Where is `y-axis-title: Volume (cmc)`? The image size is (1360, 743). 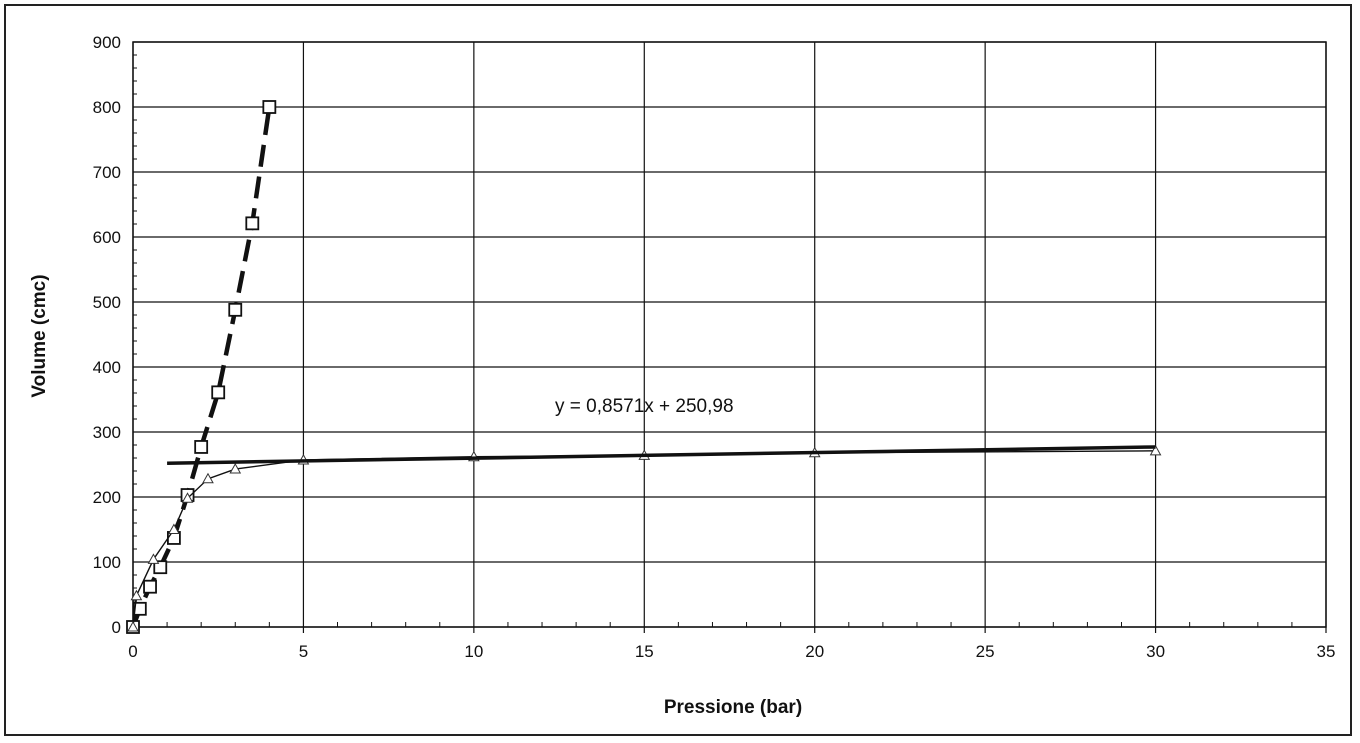
y-axis-title: Volume (cmc) is located at coordinates (39, 335).